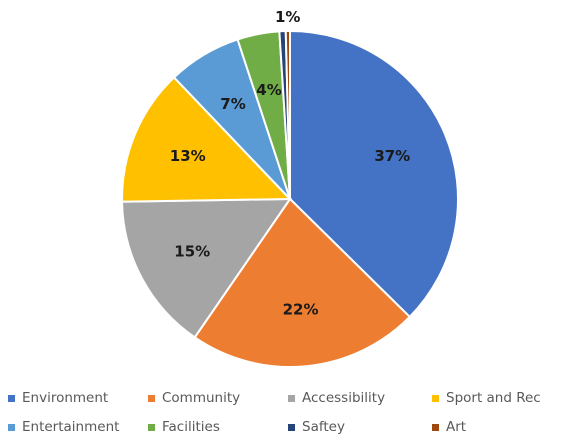 The width and height of the screenshot is (576, 448). I want to click on legend-label: Accessibility, so click(344, 398).